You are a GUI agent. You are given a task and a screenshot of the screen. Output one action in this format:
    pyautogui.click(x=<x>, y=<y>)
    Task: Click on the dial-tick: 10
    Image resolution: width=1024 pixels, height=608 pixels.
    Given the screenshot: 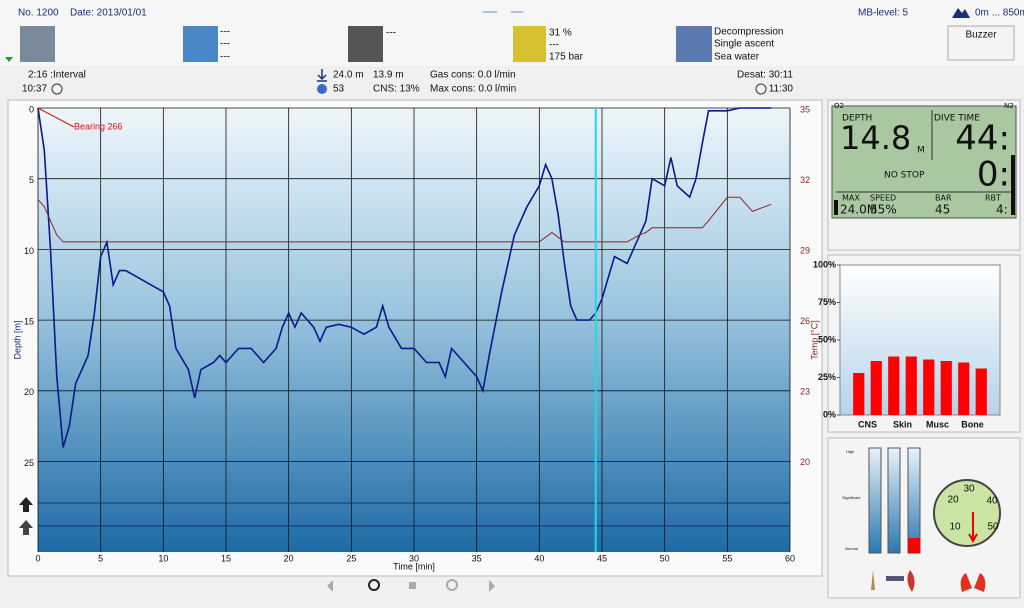 What is the action you would take?
    pyautogui.click(x=955, y=527)
    